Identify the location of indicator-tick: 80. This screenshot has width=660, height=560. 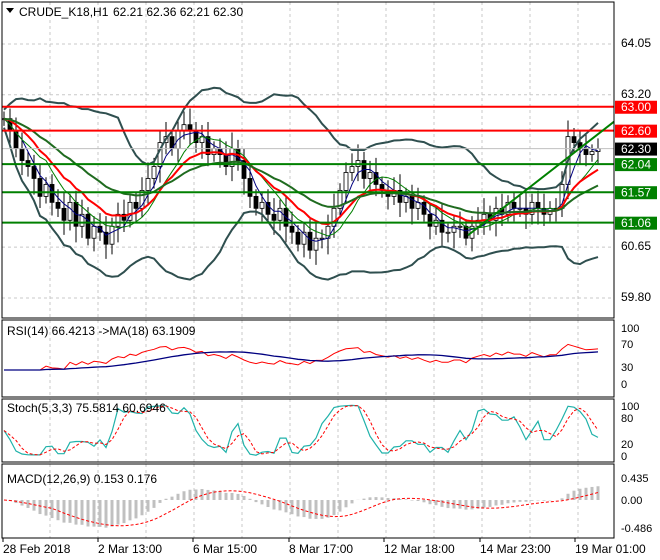
(627, 419).